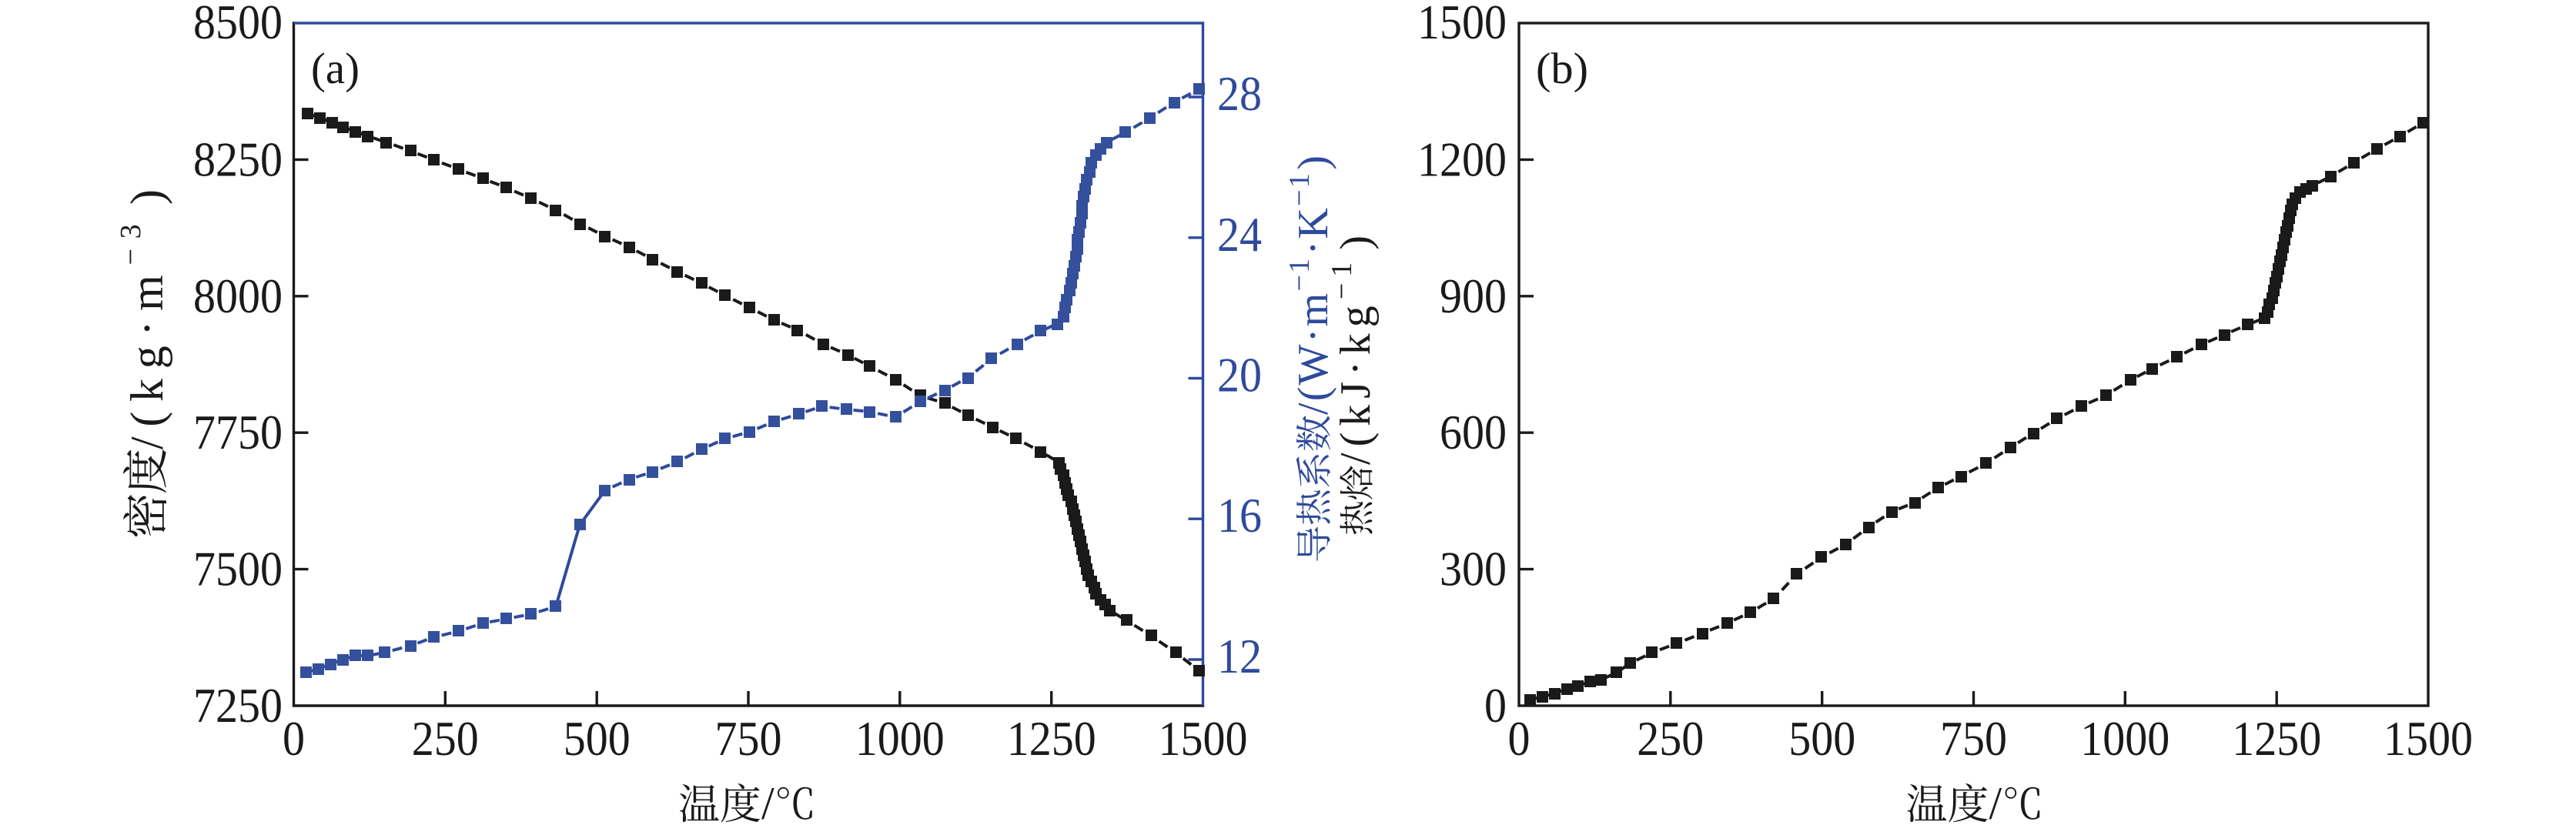  I want to click on svg-text: (a), so click(336, 69).